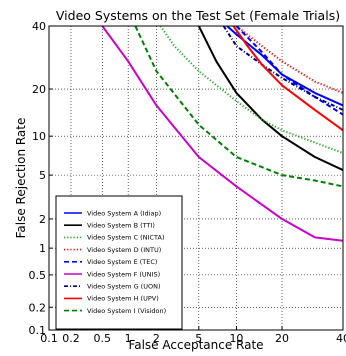 This screenshot has width=346, height=356. I want to click on x-axis-title: False Acceptance Rate, so click(195, 345).